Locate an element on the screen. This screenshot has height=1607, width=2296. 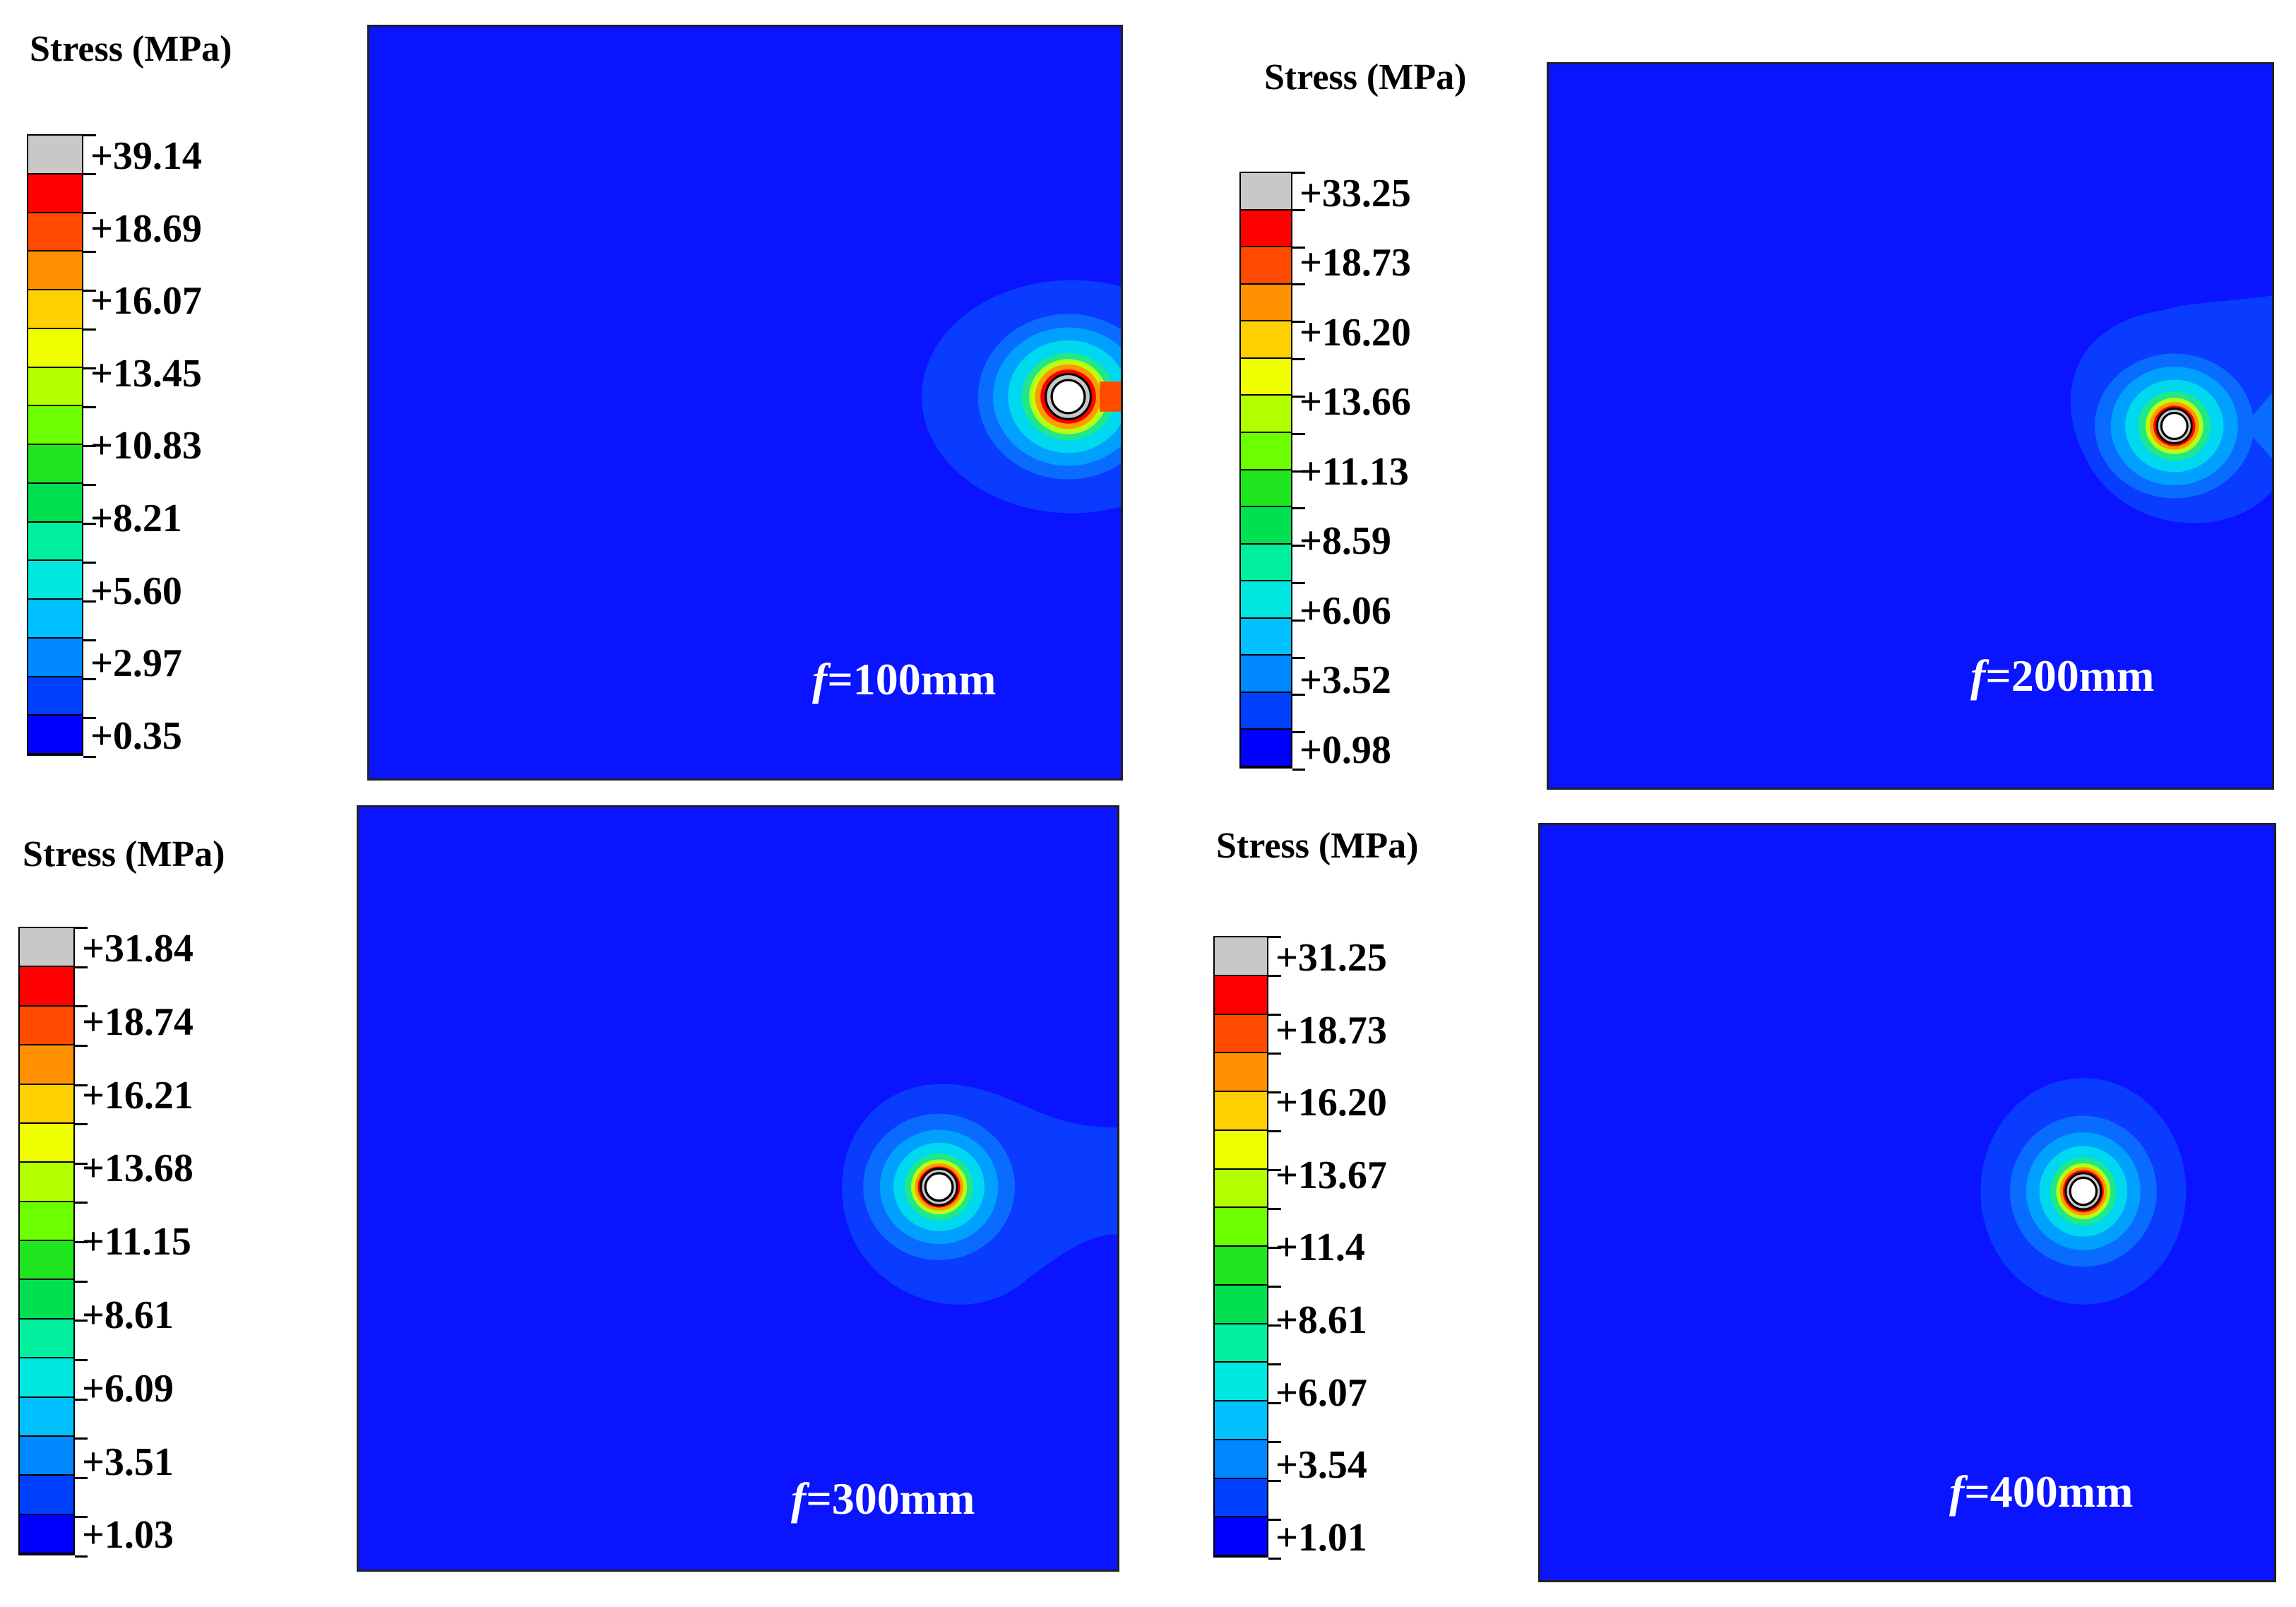
legend-value-label: +8.21 is located at coordinates (136, 519).